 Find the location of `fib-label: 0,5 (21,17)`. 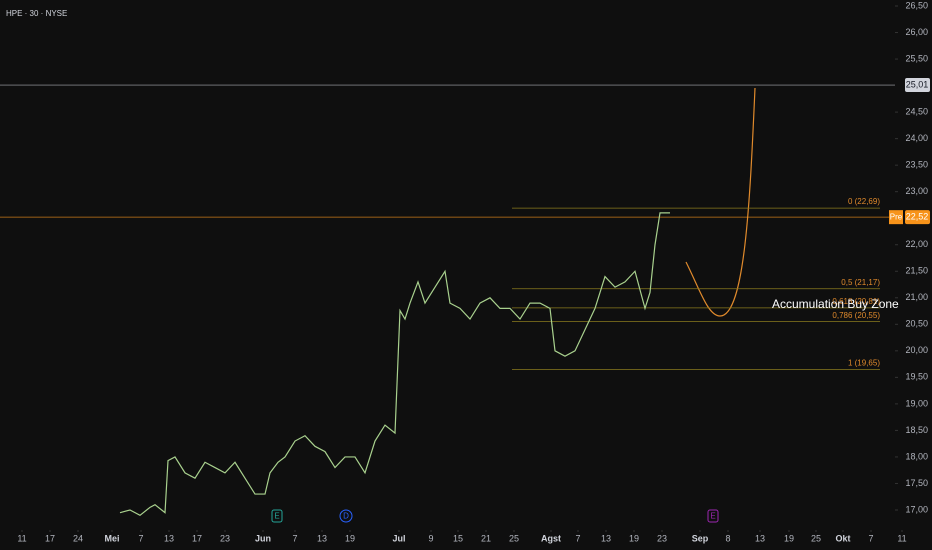

fib-label: 0,5 (21,17) is located at coordinates (860, 282).